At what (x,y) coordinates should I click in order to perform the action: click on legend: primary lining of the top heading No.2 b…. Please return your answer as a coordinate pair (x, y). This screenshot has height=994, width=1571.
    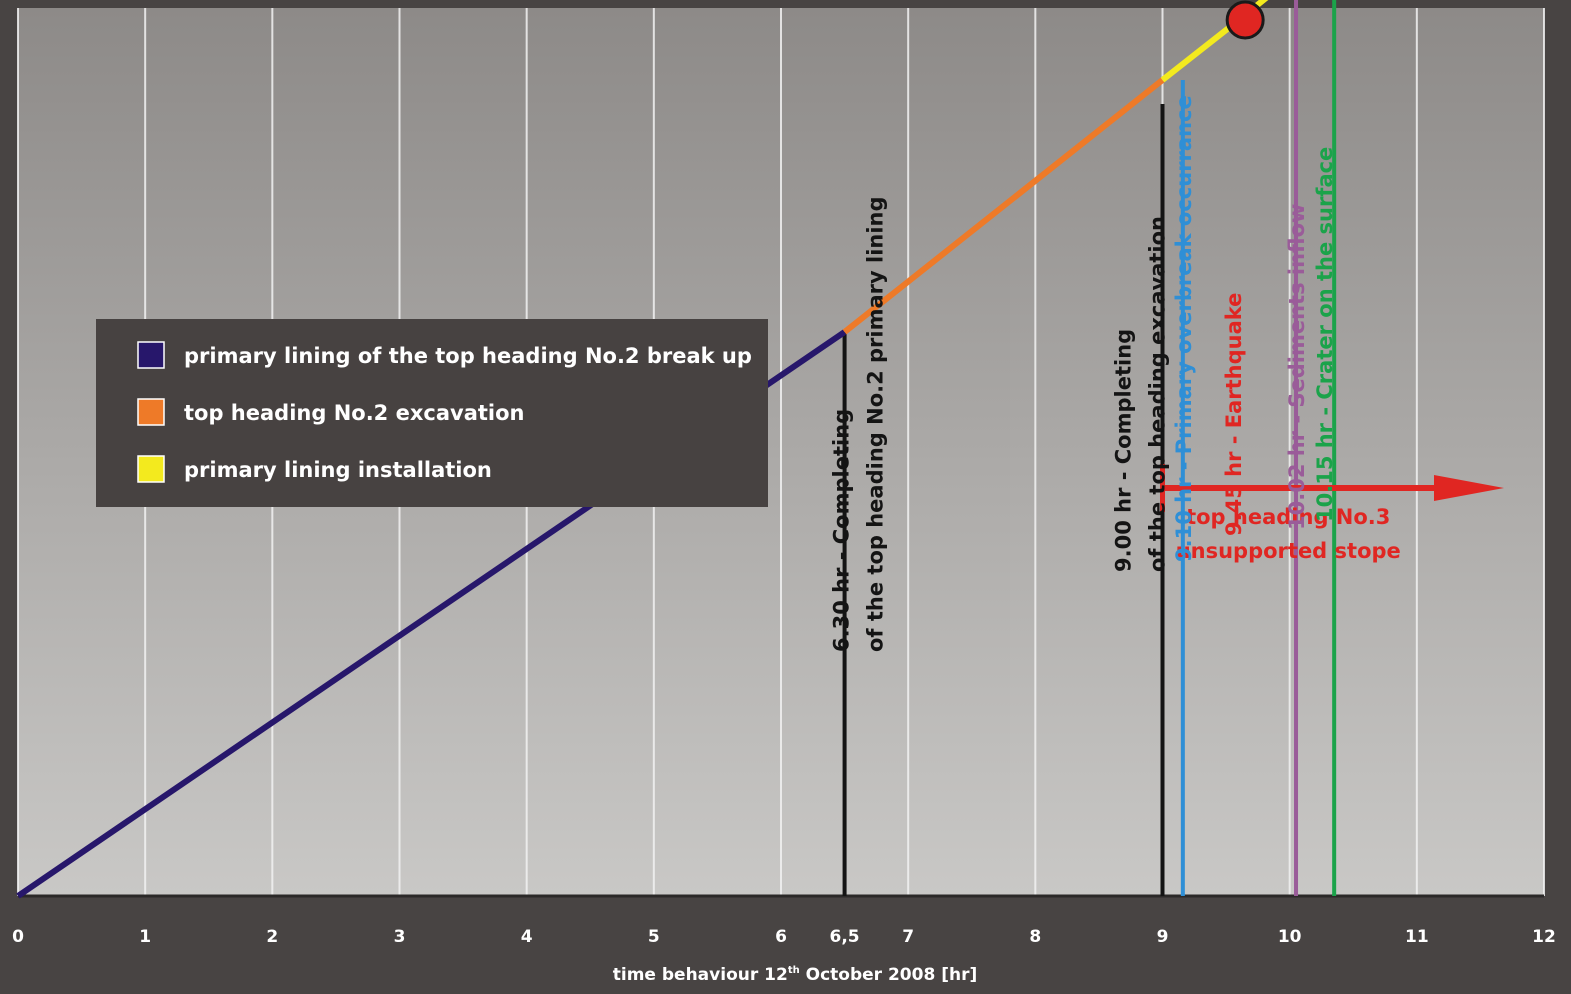
    Looking at the image, I should click on (432, 413).